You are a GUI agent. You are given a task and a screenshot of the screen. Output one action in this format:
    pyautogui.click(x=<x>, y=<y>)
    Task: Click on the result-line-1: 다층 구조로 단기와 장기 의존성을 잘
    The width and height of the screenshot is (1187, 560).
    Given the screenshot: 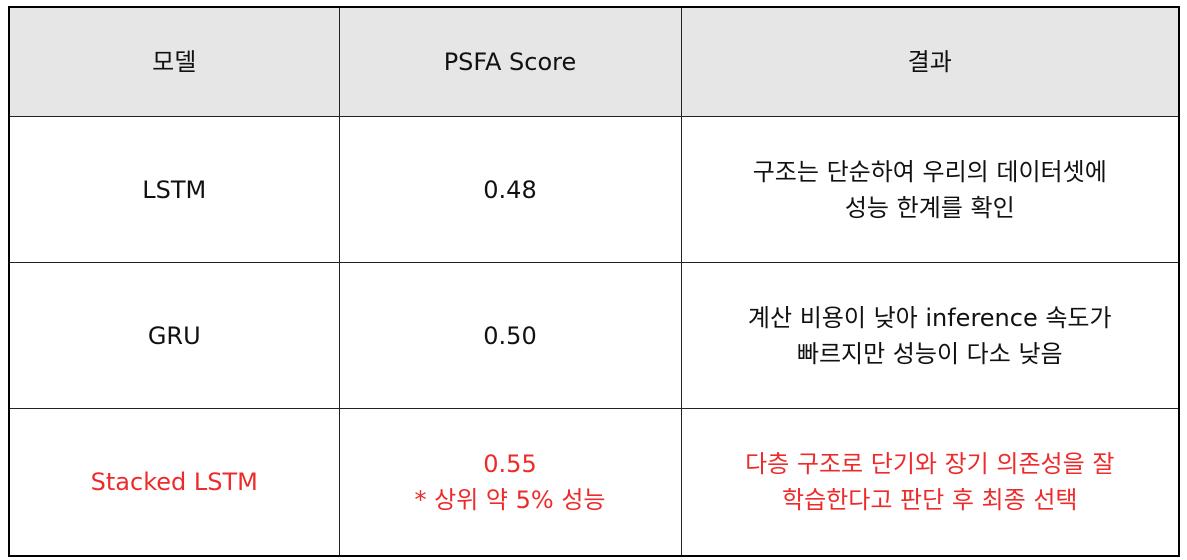 What is the action you would take?
    pyautogui.click(x=930, y=464)
    